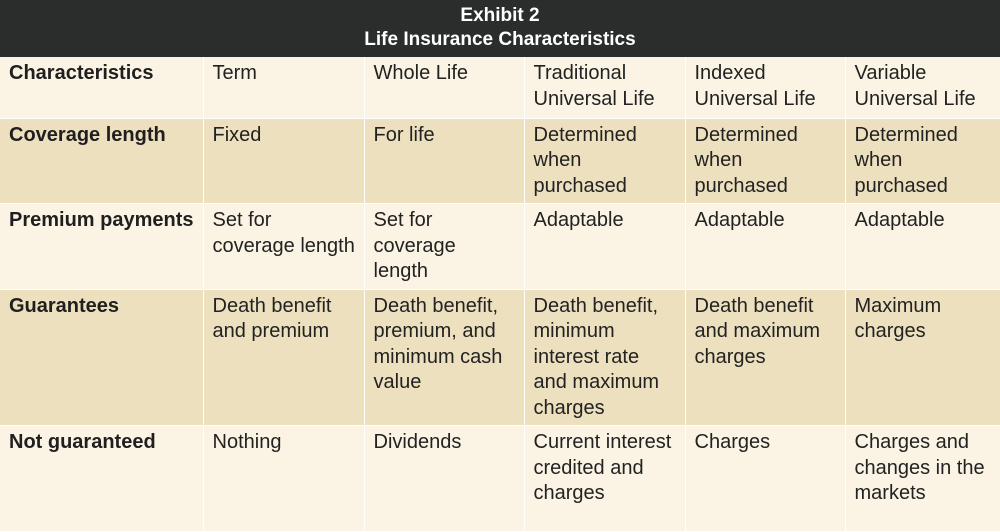 The width and height of the screenshot is (1000, 532). Describe the element at coordinates (500, 28) in the screenshot. I see `exhibit-header: Exhibit 2 Life Insurance Characteristics` at that location.